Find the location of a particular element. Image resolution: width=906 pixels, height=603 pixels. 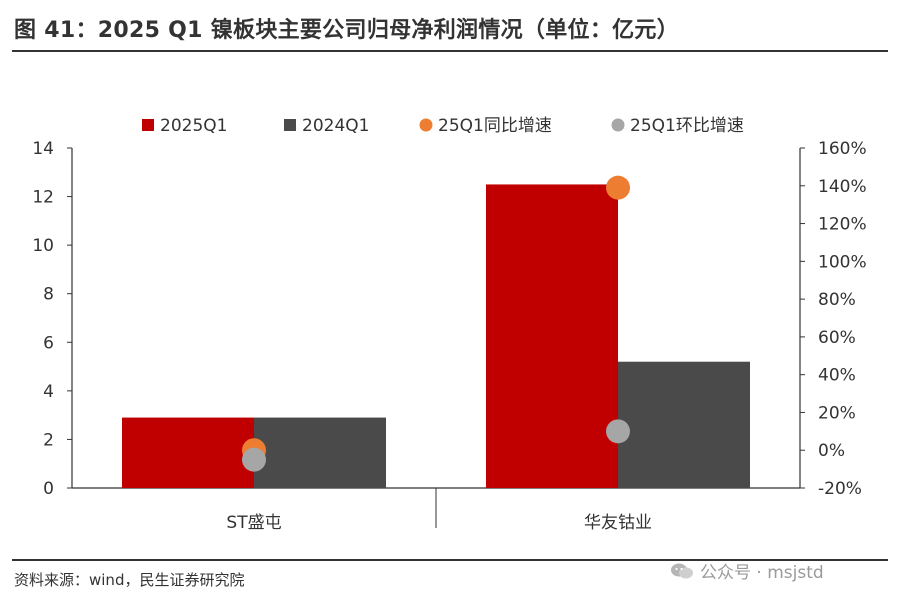

y2-tick-label: 80% is located at coordinates (837, 300).